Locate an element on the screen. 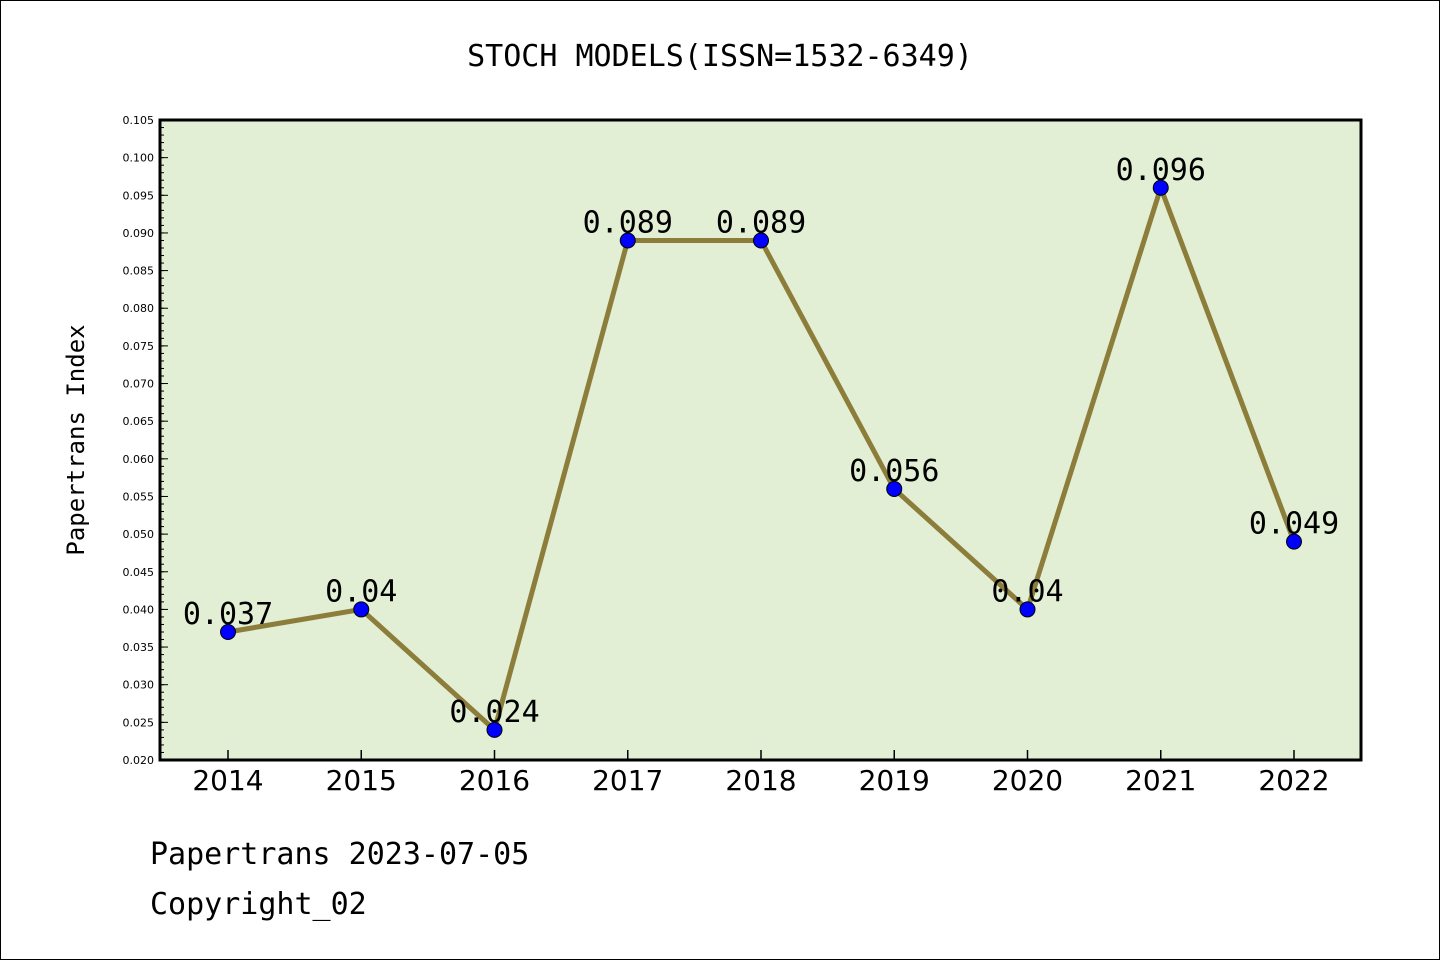  x-tick-label: 2022 is located at coordinates (1293, 780).